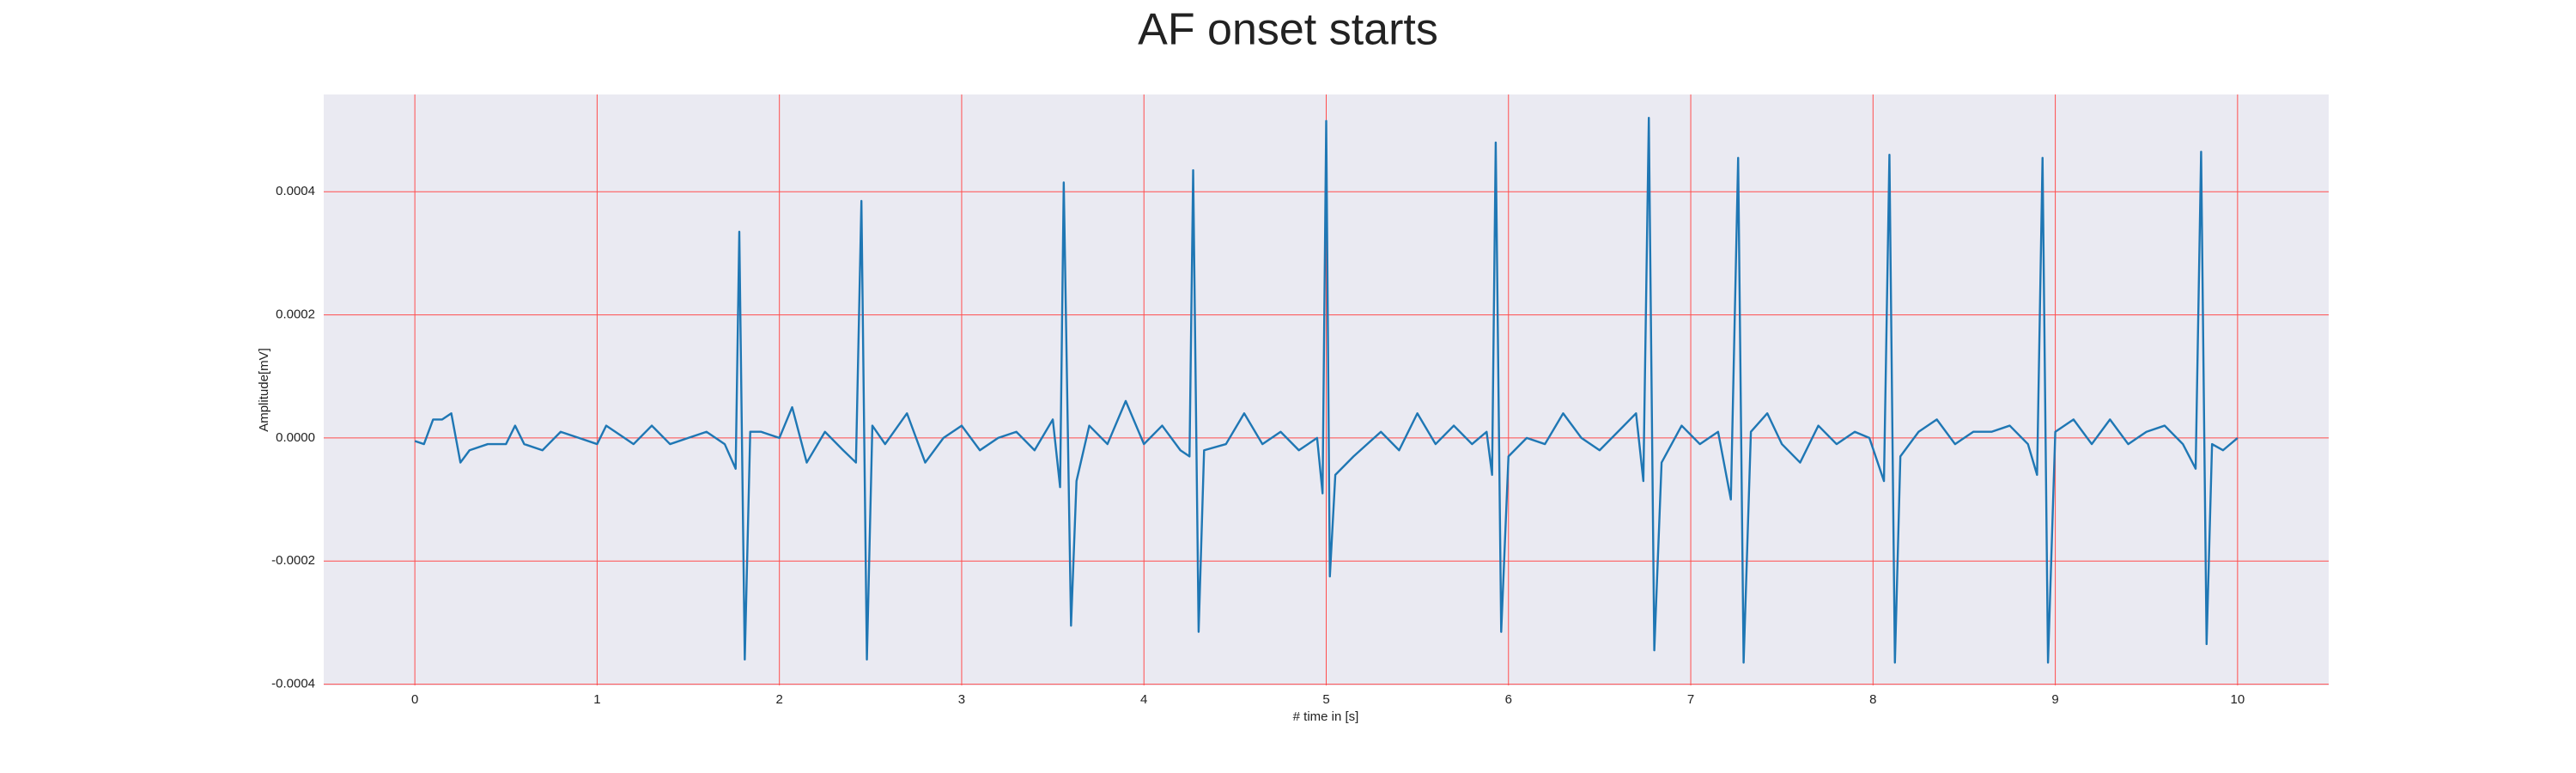 The image size is (2576, 773). What do you see at coordinates (1288, 30) in the screenshot?
I see `chart-title: AF onset starts` at bounding box center [1288, 30].